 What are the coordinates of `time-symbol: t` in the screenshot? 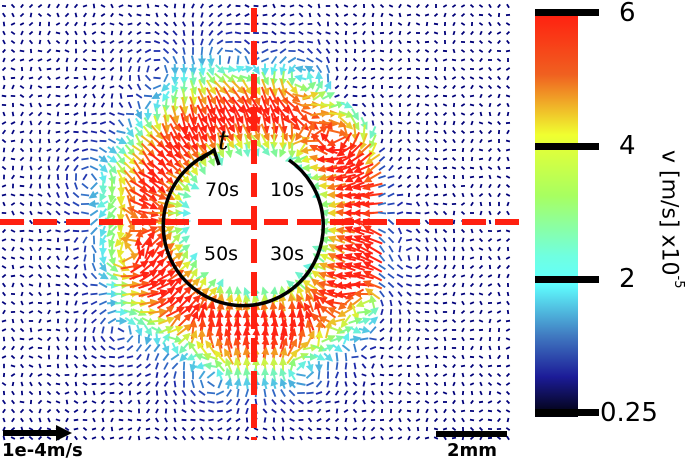 It's located at (223, 141).